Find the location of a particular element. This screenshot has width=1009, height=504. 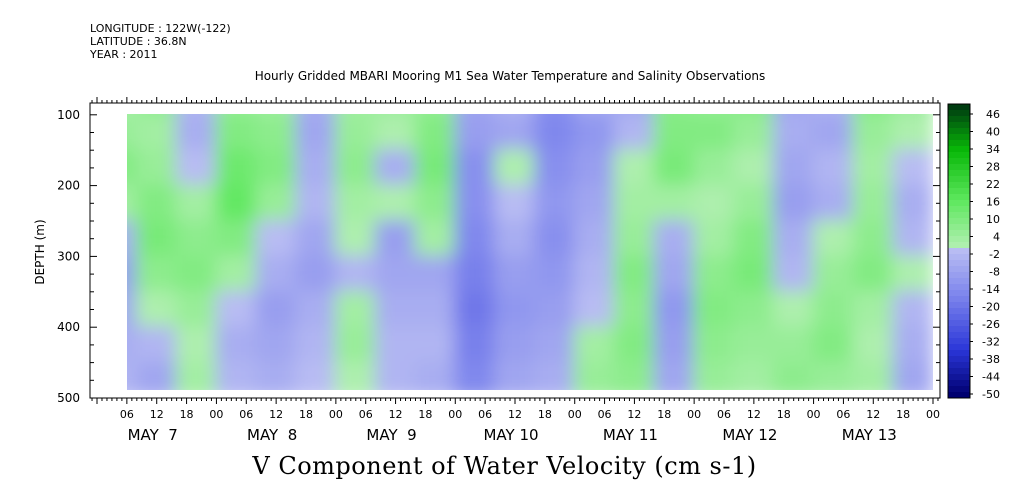

x-day-label: MAY 8 is located at coordinates (272, 435).